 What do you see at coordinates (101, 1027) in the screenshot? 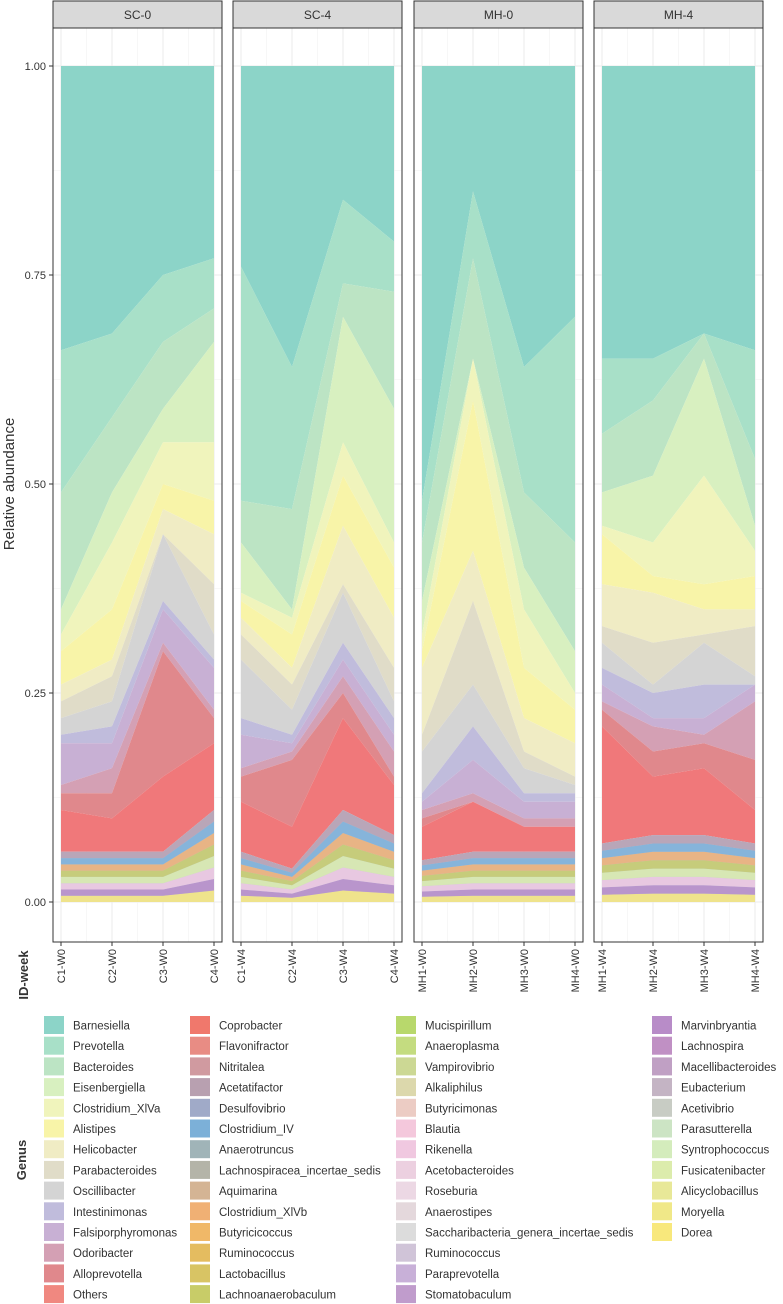
I see `legend-label: Barnesiella` at bounding box center [101, 1027].